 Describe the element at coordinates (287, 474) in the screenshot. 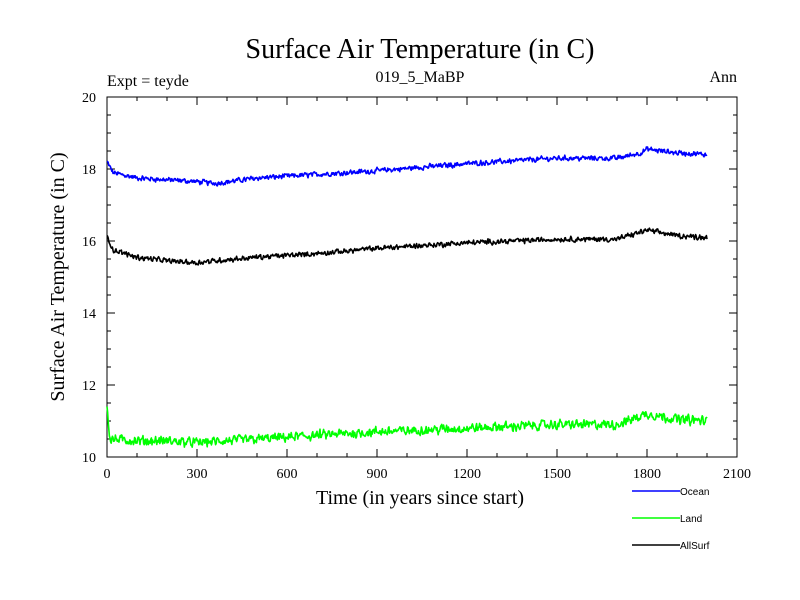

I see `x-tick-label: 600` at that location.